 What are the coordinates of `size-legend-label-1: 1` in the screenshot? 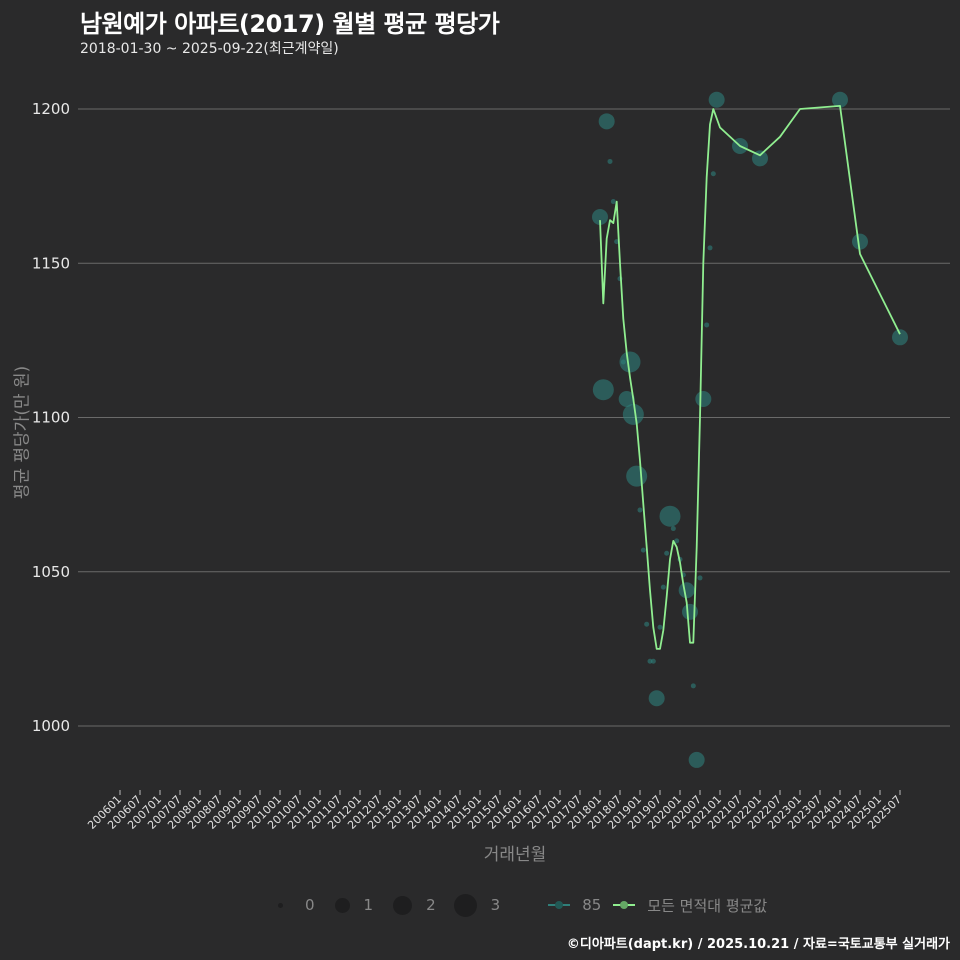 It's located at (368, 905).